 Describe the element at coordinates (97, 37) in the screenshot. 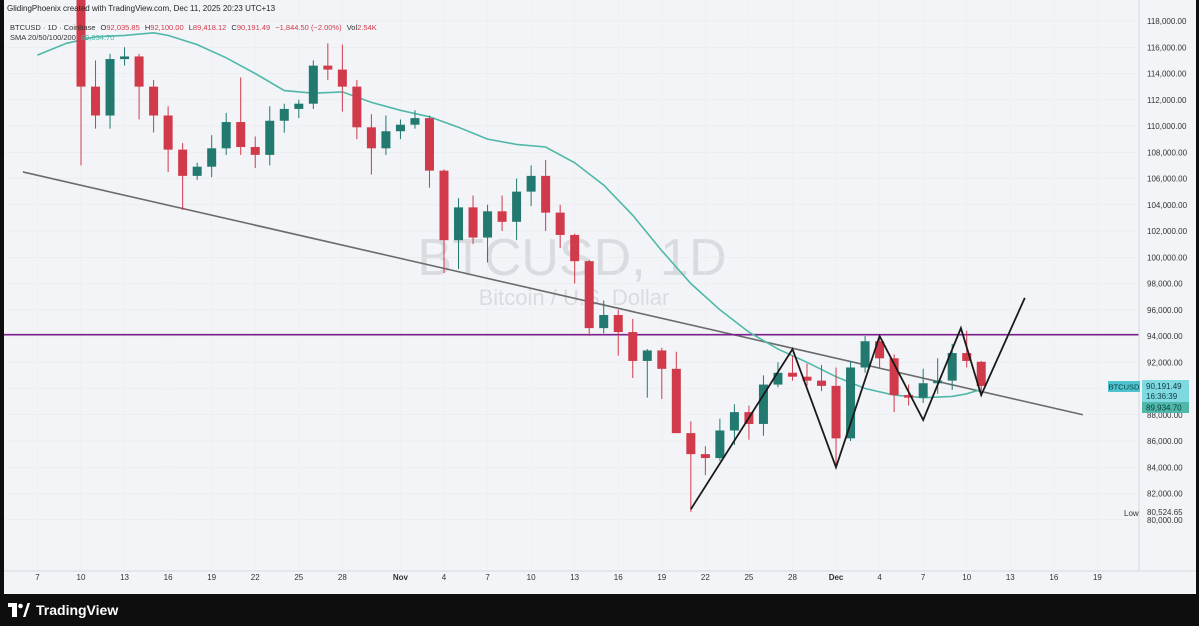

I see `sma-value: 89,934.70` at that location.